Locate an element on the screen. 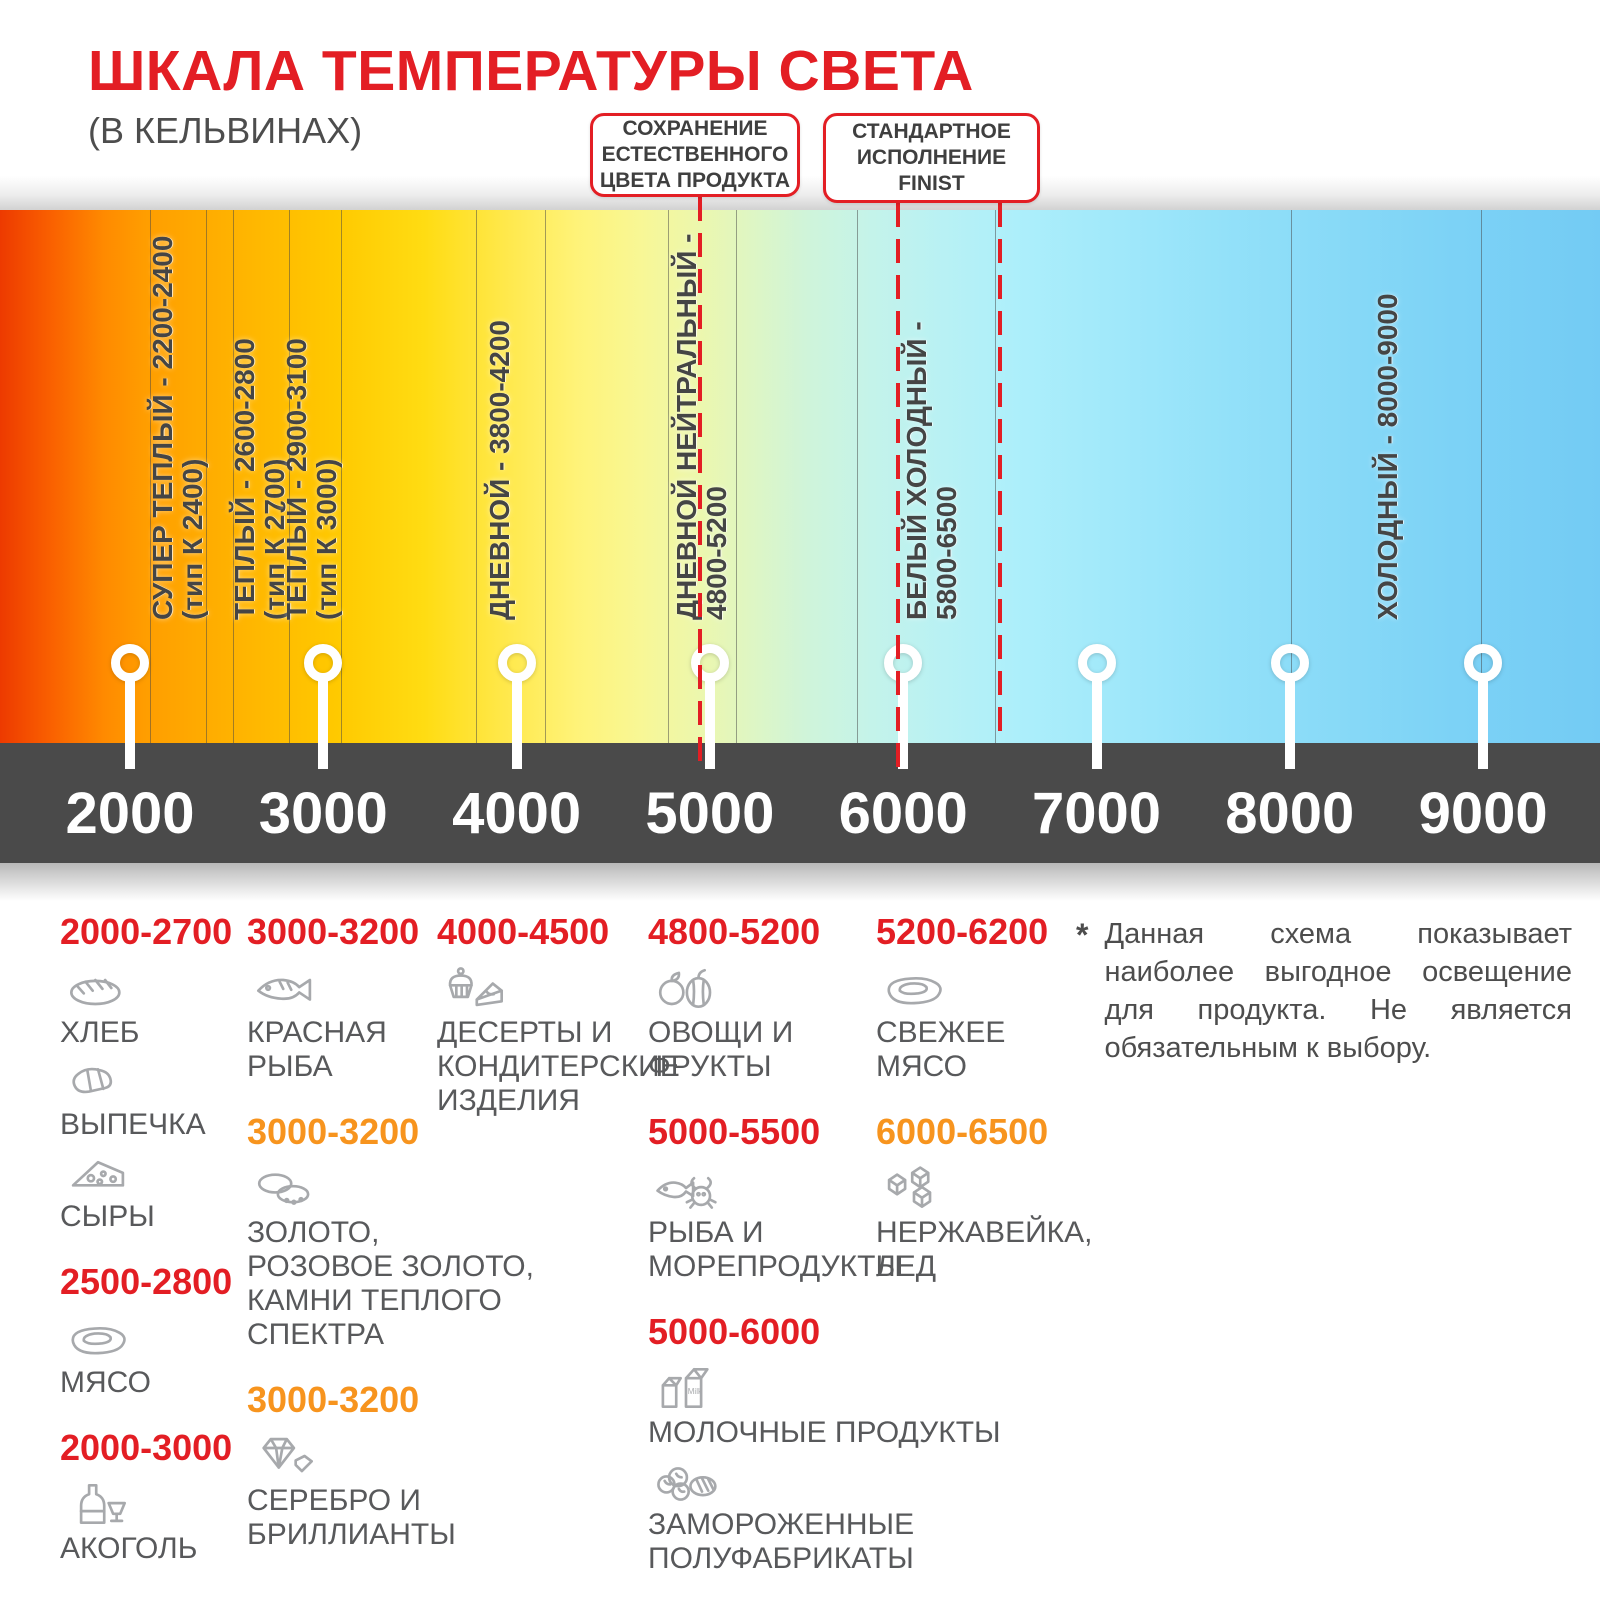 The height and width of the screenshot is (1600, 1600). band-label-line: (тип К 3000) is located at coordinates (326, 539).